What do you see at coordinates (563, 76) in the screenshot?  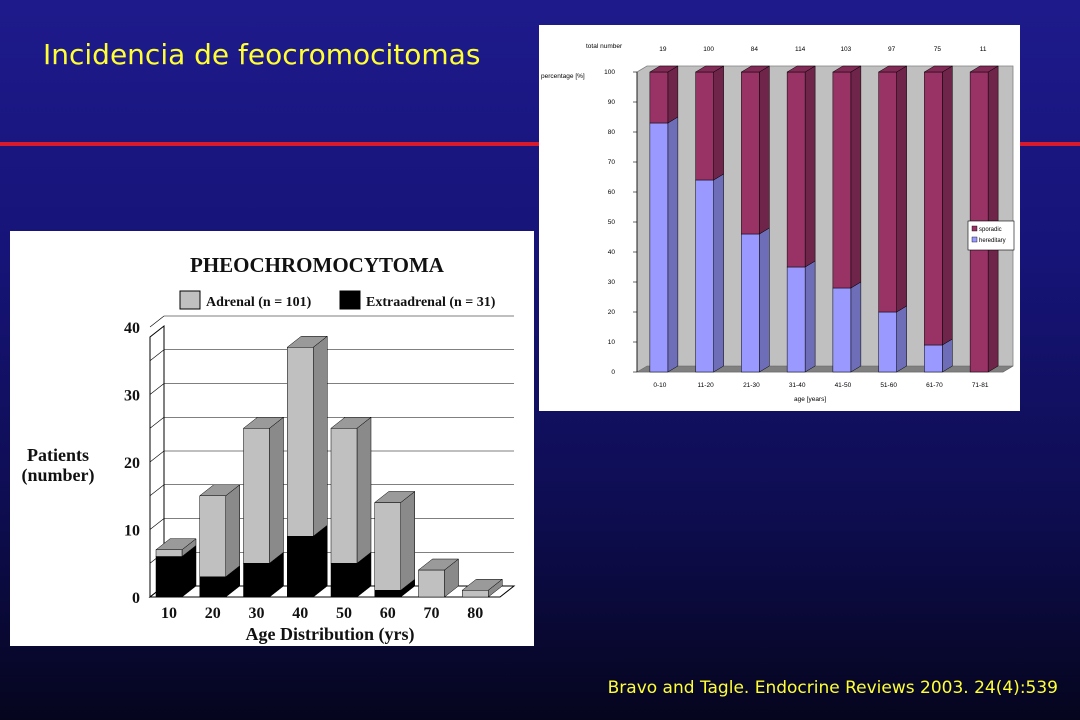 I see `y-axis-title: percentage [%]` at bounding box center [563, 76].